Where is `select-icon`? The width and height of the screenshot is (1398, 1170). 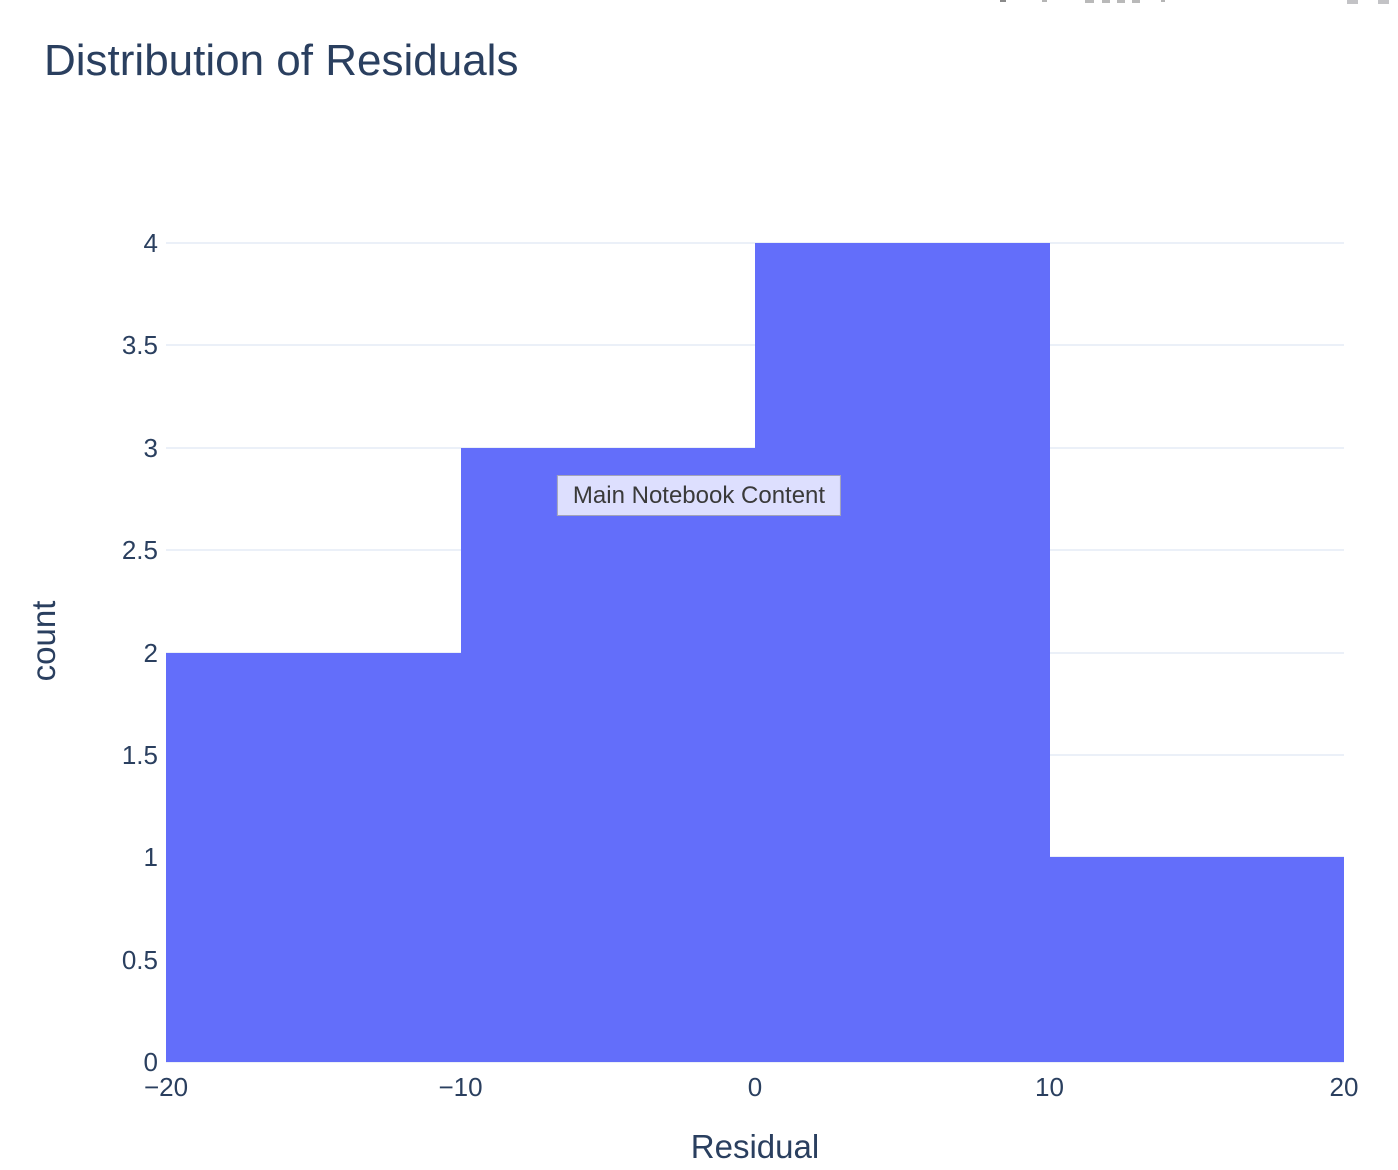 select-icon is located at coordinates (1121, 1).